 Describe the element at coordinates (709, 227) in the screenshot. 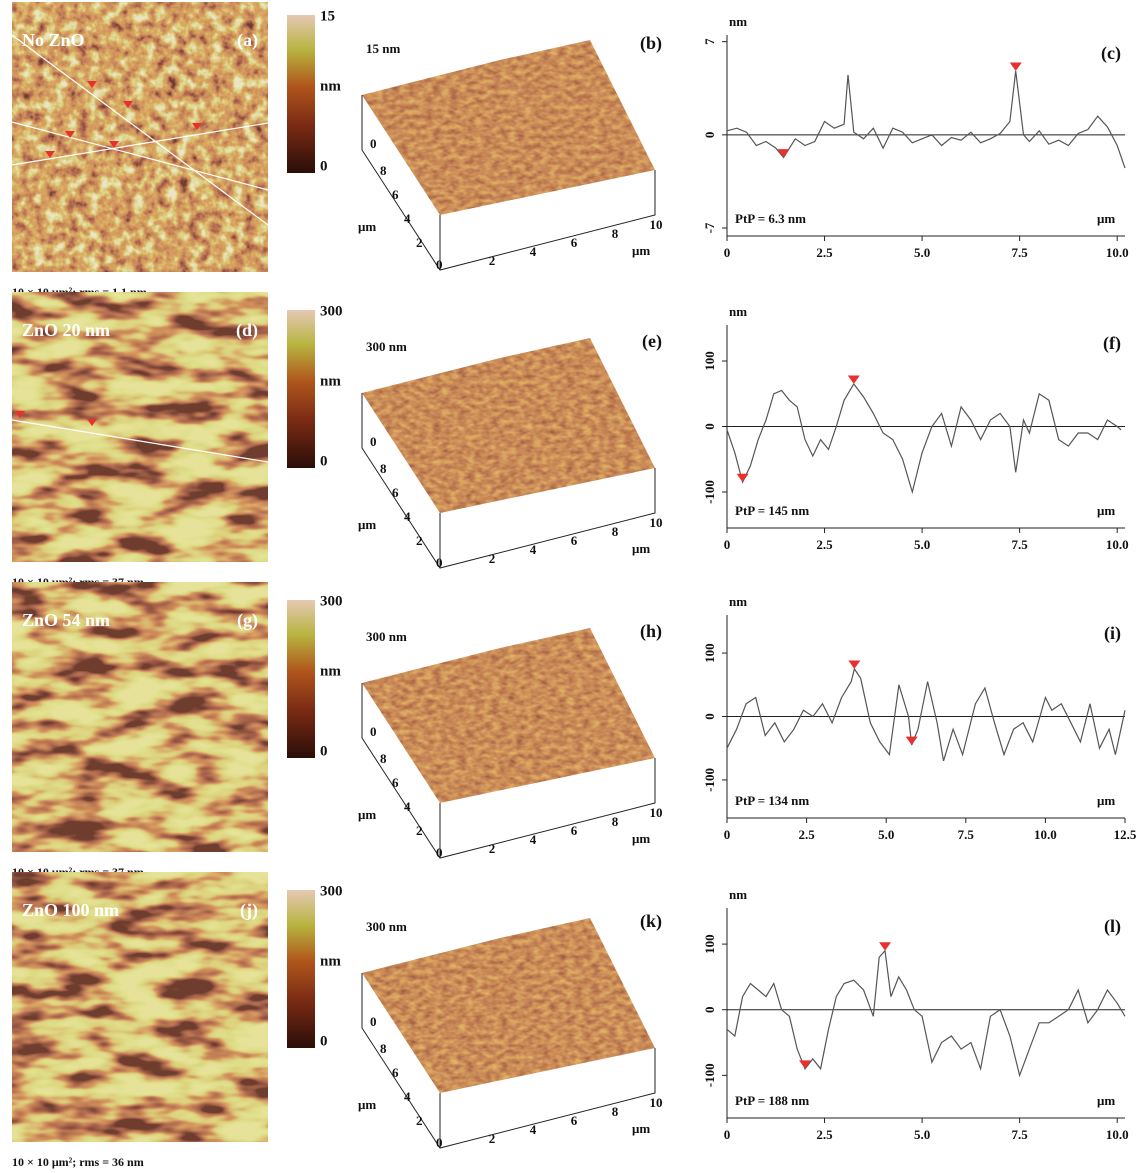

I see `y-tick-label: -7` at that location.